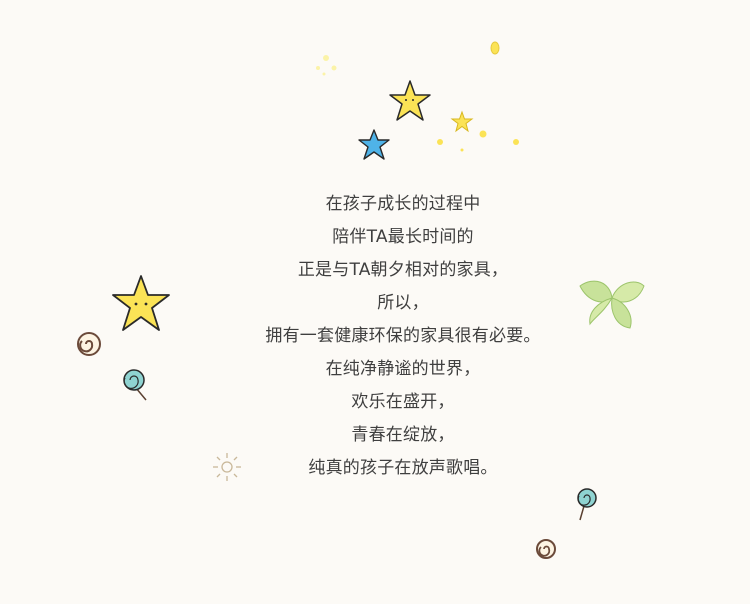 This screenshot has width=750, height=604. What do you see at coordinates (612, 304) in the screenshot?
I see `leaf-icon` at bounding box center [612, 304].